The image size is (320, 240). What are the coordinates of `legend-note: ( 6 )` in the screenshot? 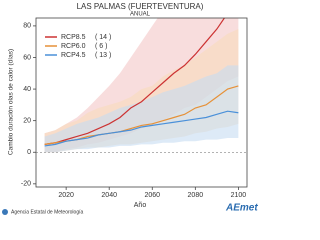 It's located at (101, 46).